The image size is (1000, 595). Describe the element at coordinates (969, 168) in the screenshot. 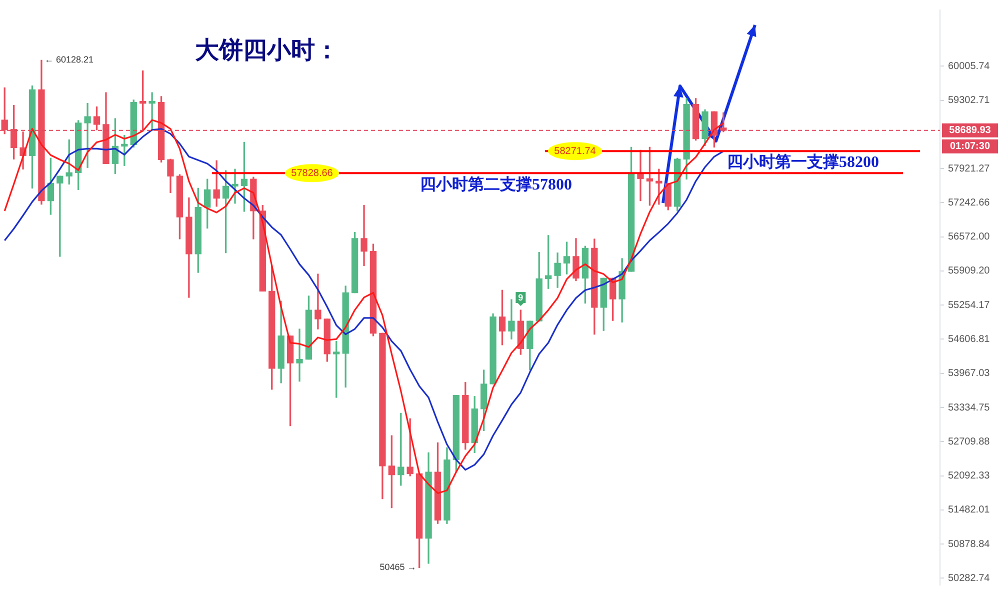

I see `y-tick-label: 57921.27` at that location.